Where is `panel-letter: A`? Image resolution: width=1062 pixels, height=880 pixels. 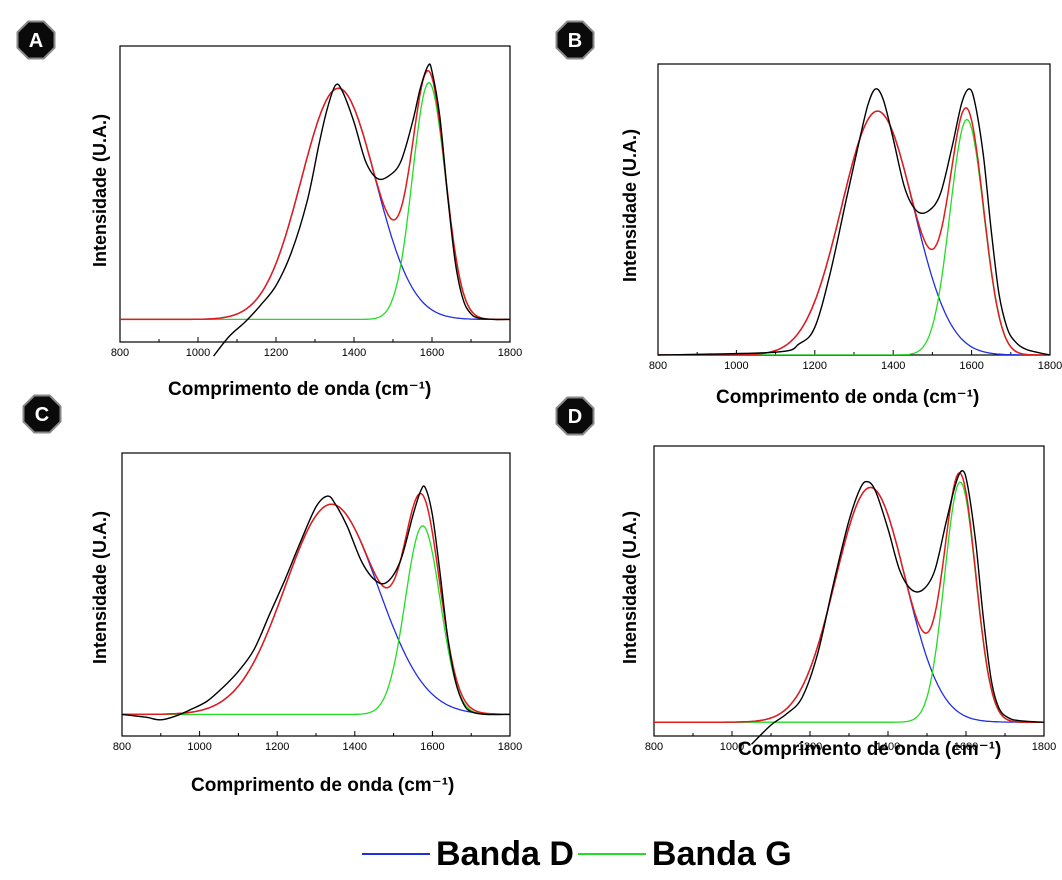
panel-letter: A is located at coordinates (36, 41).